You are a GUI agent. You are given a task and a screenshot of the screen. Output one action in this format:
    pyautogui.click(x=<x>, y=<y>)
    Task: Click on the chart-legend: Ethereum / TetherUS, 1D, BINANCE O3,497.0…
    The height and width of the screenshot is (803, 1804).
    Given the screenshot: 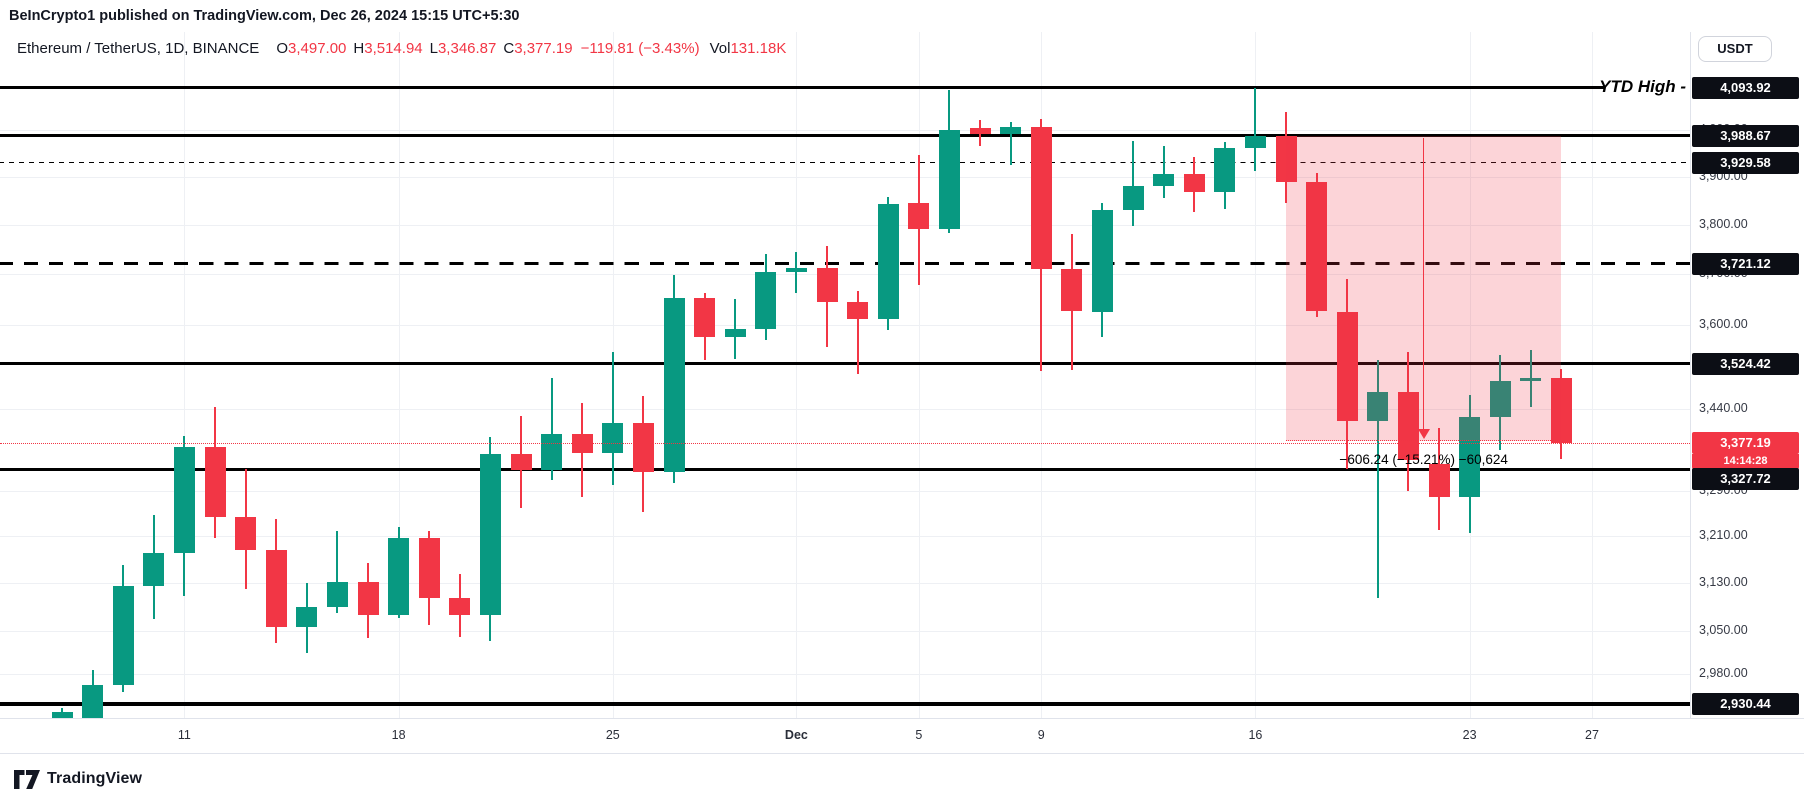 What is the action you would take?
    pyautogui.click(x=401, y=49)
    